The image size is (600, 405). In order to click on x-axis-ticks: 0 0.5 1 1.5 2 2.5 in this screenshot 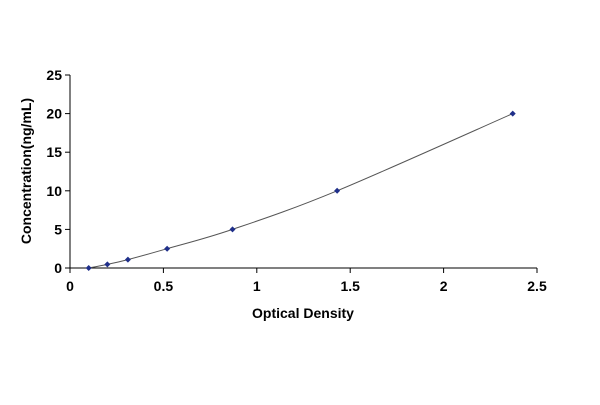, I will do `click(306, 281)`.